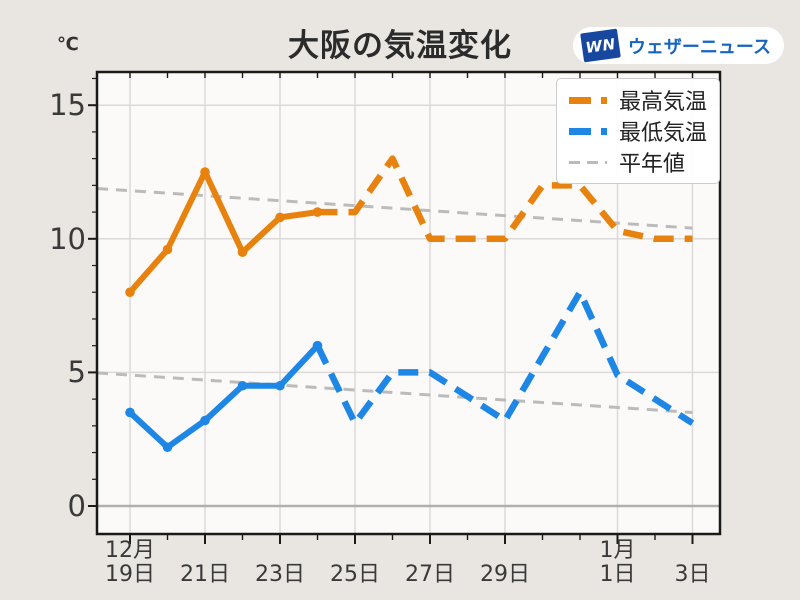  Describe the element at coordinates (76, 372) in the screenshot. I see `y-tick-5: 5` at that location.